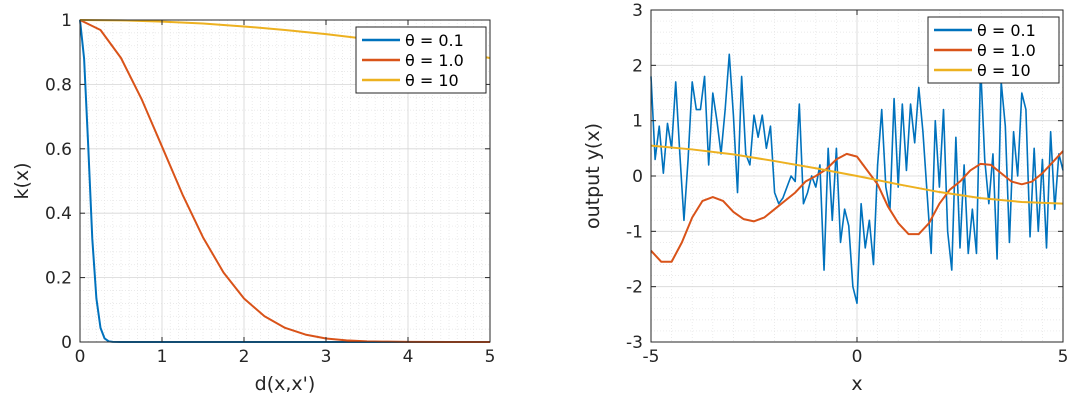  Describe the element at coordinates (637, 11) in the screenshot. I see `y-tick-label: 3` at that location.